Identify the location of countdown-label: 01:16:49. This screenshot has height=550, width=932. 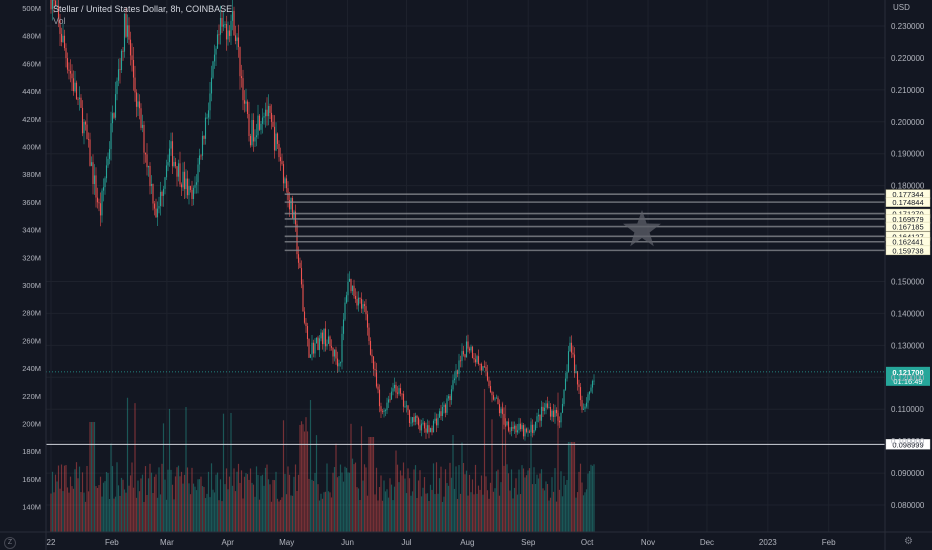
(907, 381).